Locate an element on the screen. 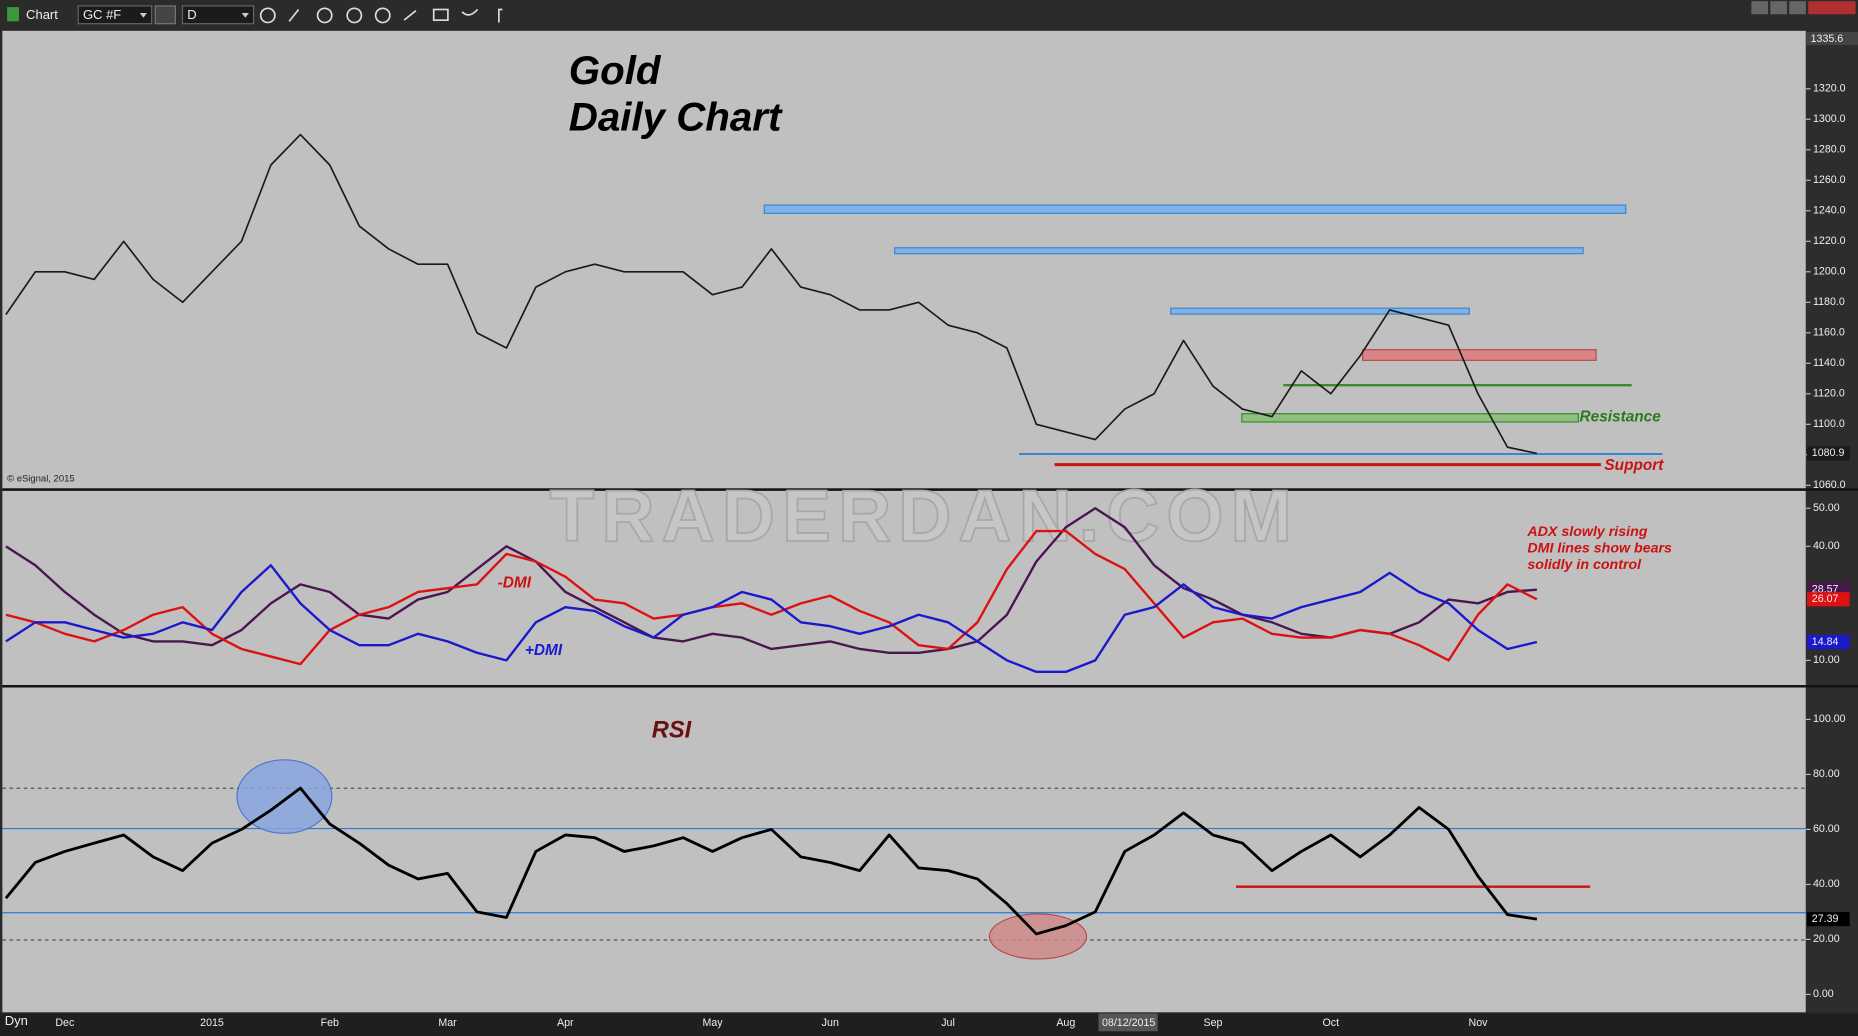  y-tick-label: 1300.0 is located at coordinates (1829, 119).